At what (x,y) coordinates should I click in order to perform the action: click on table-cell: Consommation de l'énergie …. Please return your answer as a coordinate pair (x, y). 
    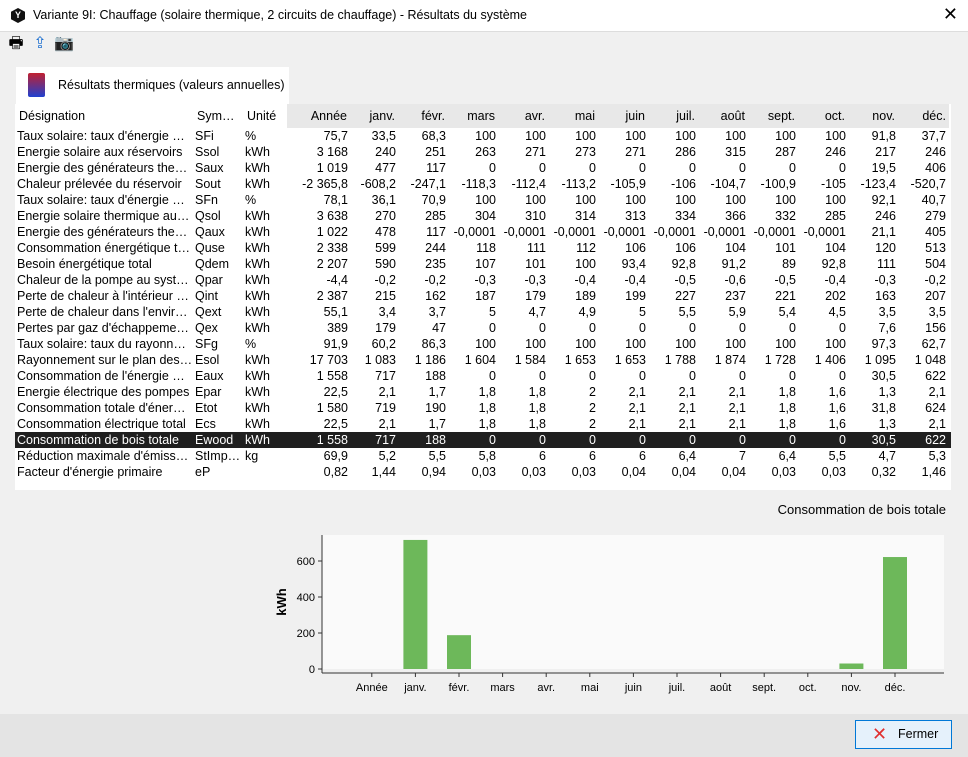
    Looking at the image, I should click on (101, 376).